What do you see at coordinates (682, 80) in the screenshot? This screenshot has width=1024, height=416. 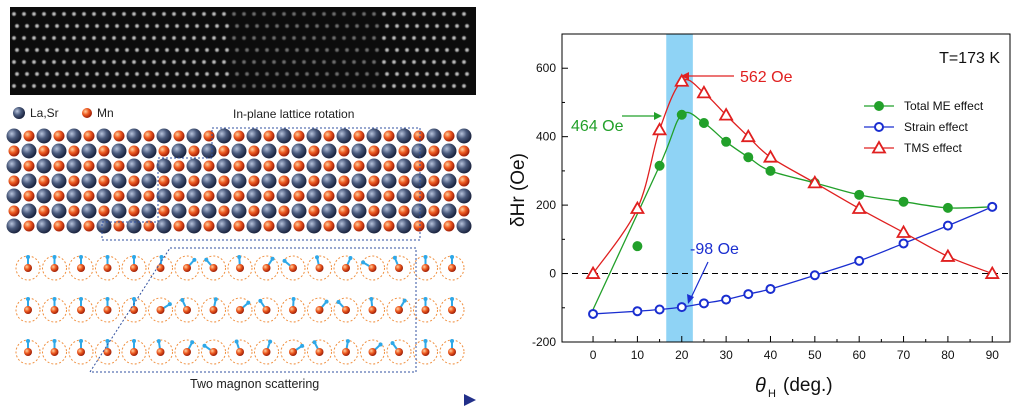 I see `data-point` at bounding box center [682, 80].